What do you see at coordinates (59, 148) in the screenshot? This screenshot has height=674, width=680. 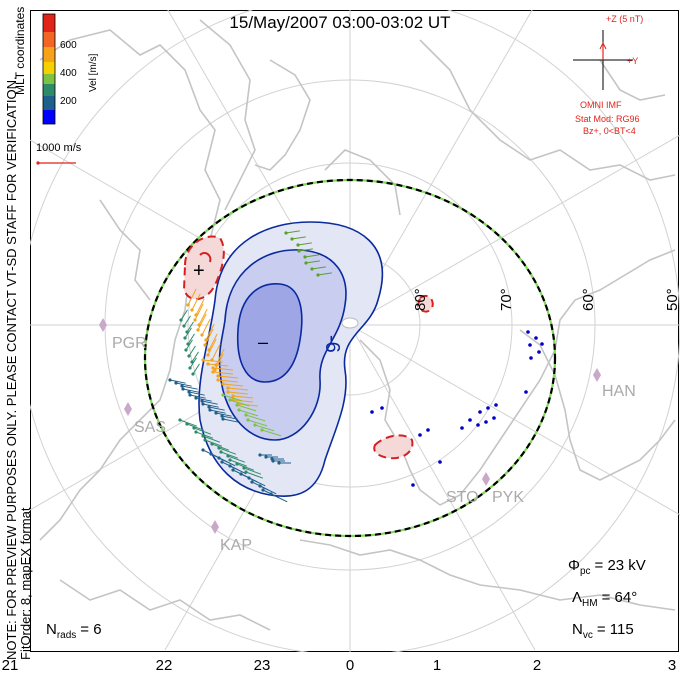 I see `vector-scale-label: 1000 m/s` at bounding box center [59, 148].